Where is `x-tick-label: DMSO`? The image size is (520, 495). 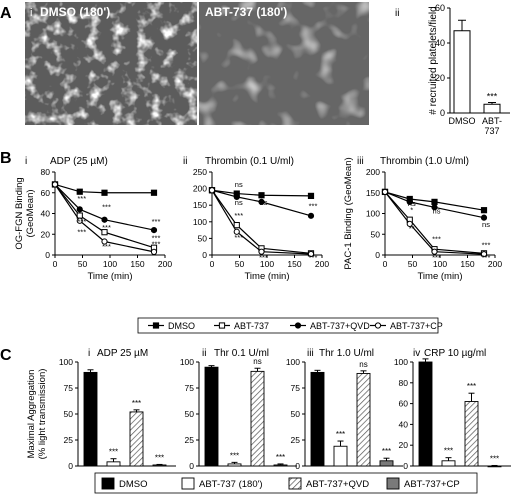
x-tick-label: DMSO is located at coordinates (462, 121).